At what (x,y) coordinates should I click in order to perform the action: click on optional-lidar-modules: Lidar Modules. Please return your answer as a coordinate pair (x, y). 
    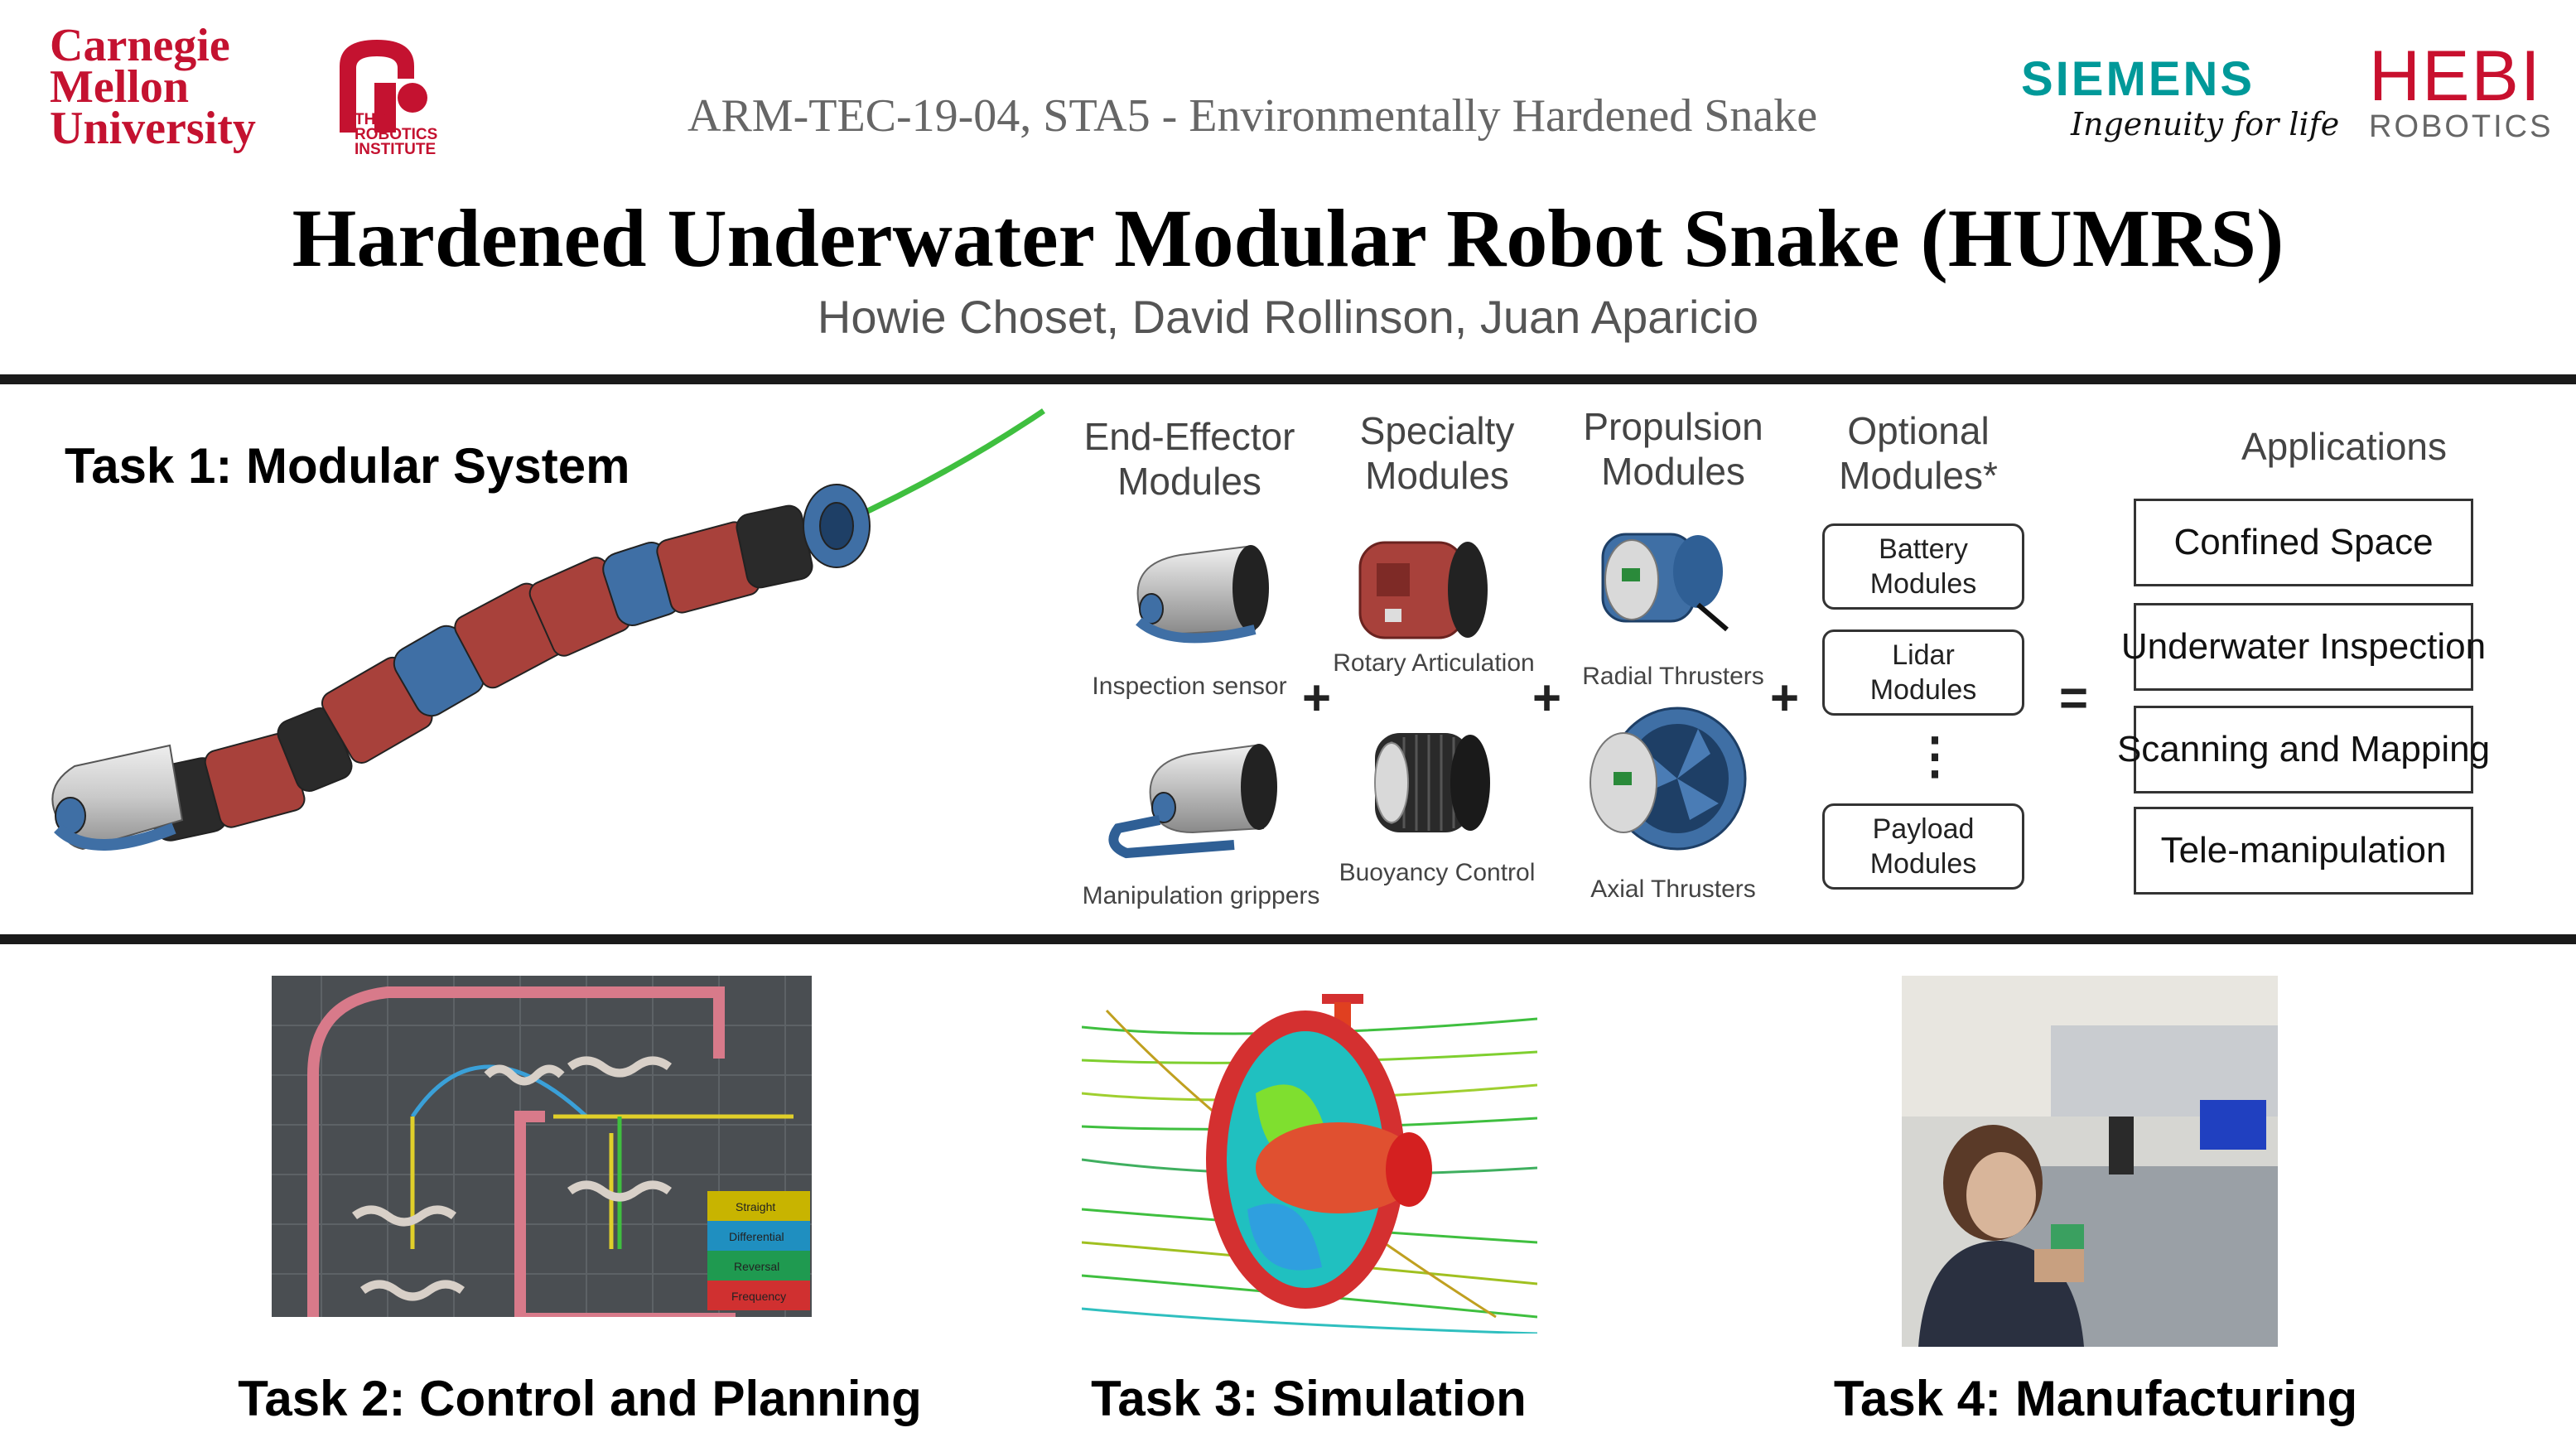
    Looking at the image, I should click on (1923, 672).